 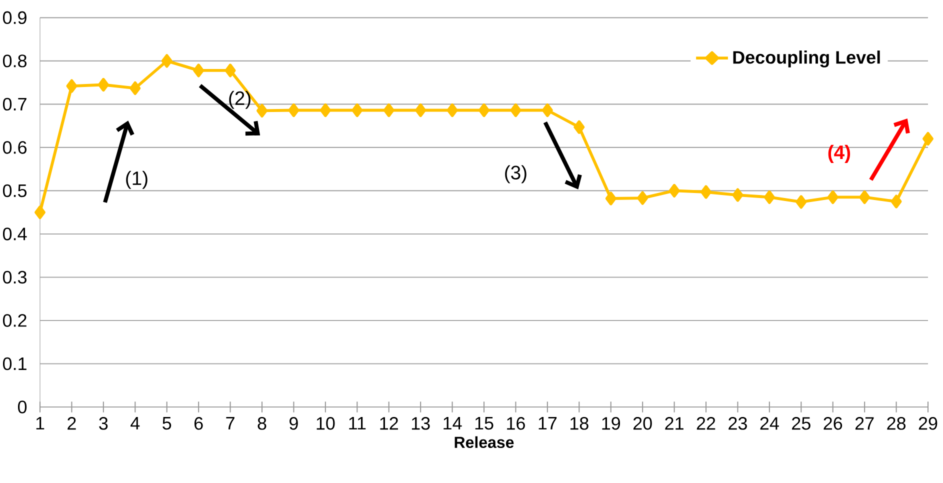 What do you see at coordinates (839, 153) in the screenshot?
I see `annotation: (4)` at bounding box center [839, 153].